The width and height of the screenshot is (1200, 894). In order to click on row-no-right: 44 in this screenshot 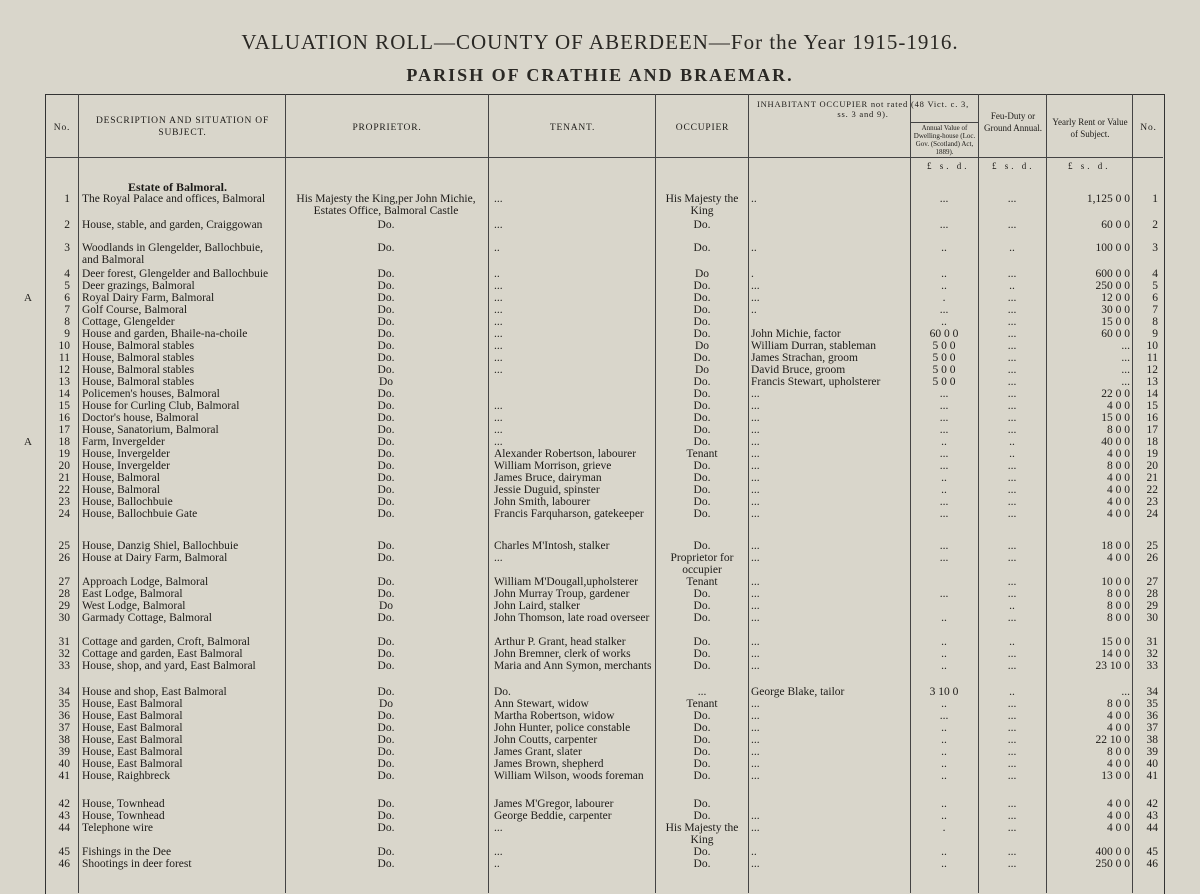, I will do `click(1152, 828)`.